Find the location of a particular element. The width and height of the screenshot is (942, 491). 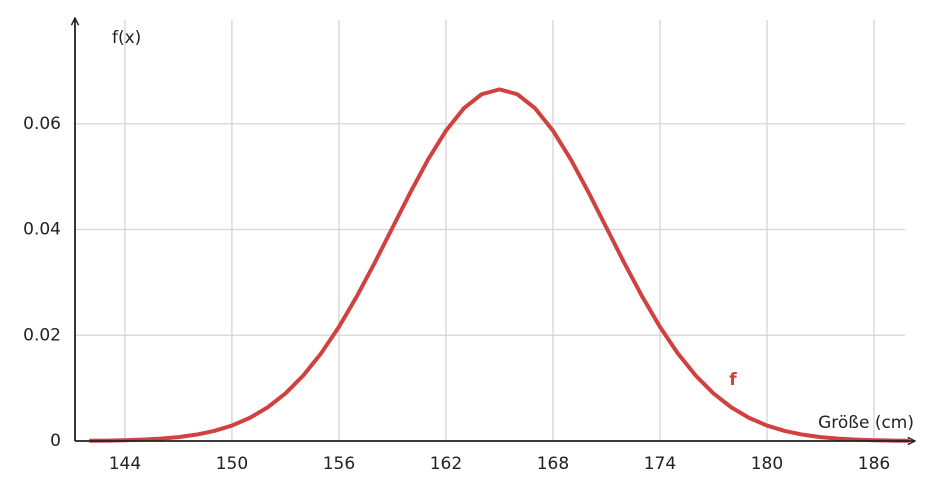

y-axis-label: f(x) is located at coordinates (126, 38).